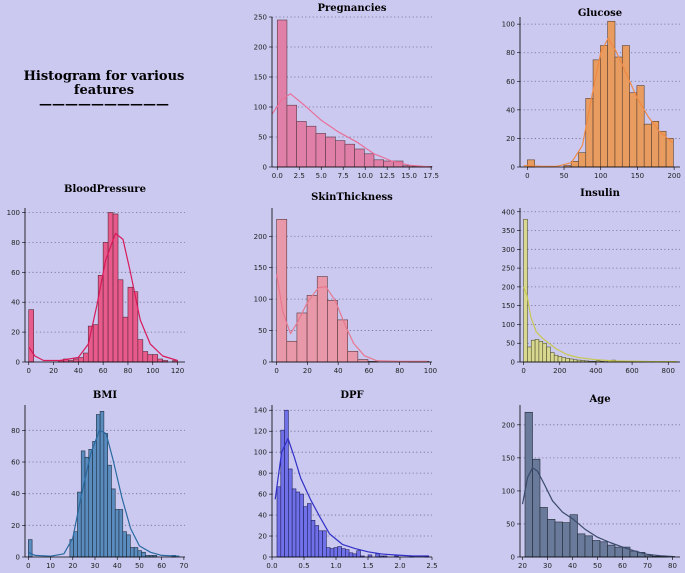 Image resolution: width=685 pixels, height=573 pixels. I want to click on skinthickness-x-tick-label: 40, so click(338, 371).